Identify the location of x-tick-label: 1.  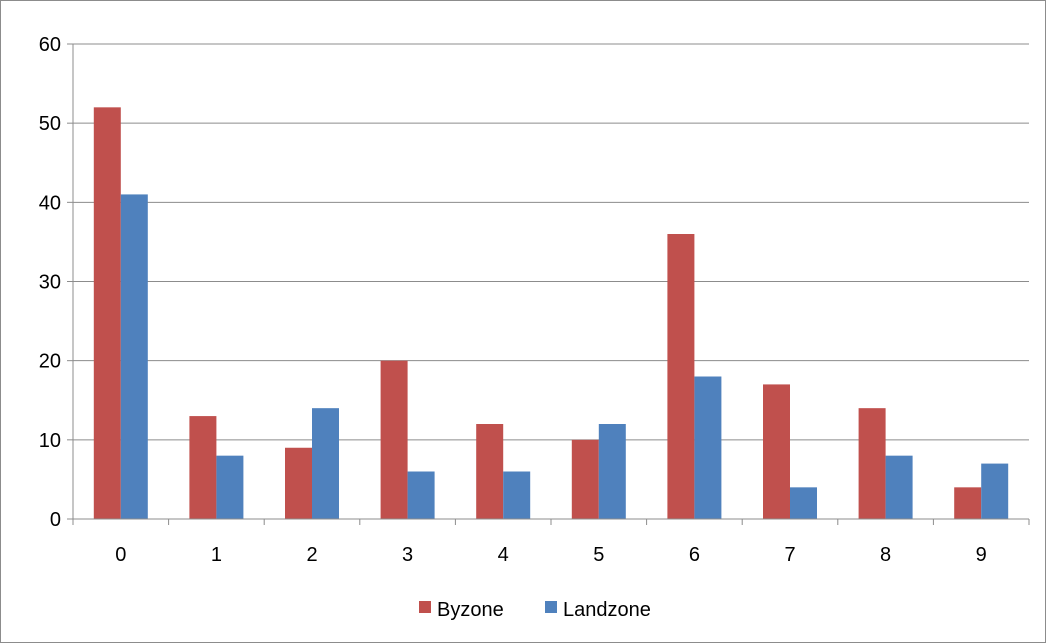
(216, 555).